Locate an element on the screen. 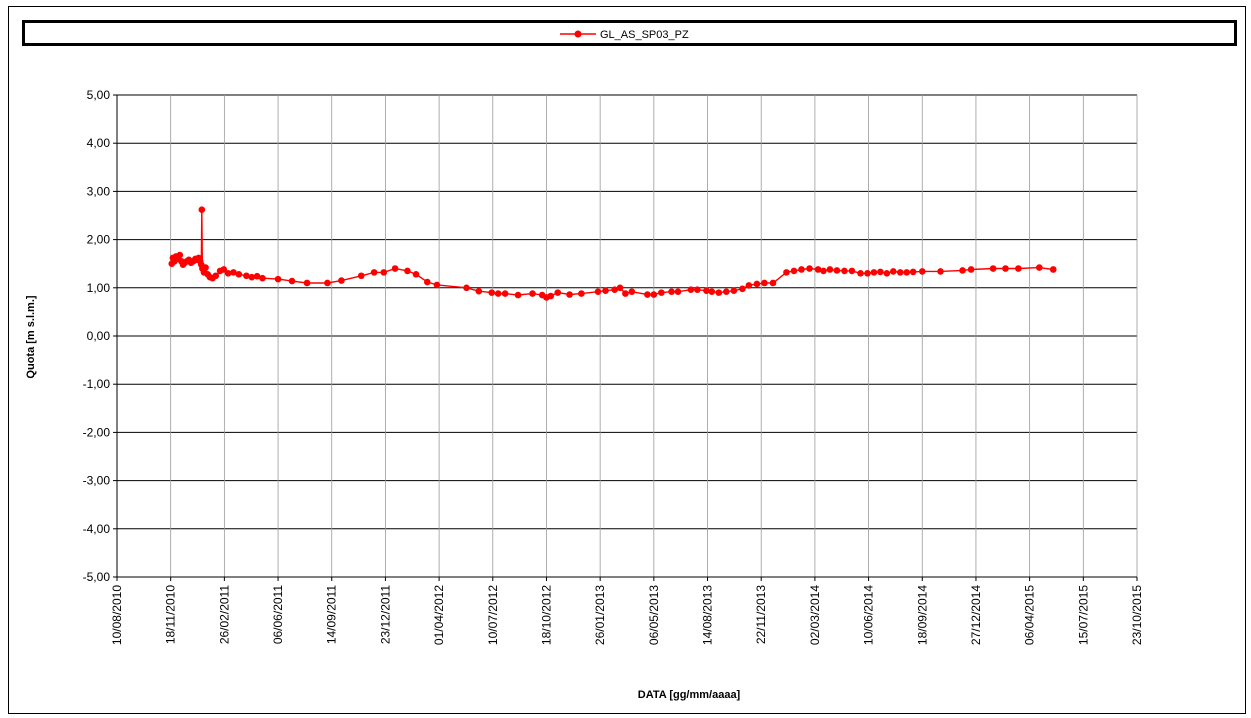 The image size is (1251, 718). y-tick-label: 3,00 is located at coordinates (99, 191).